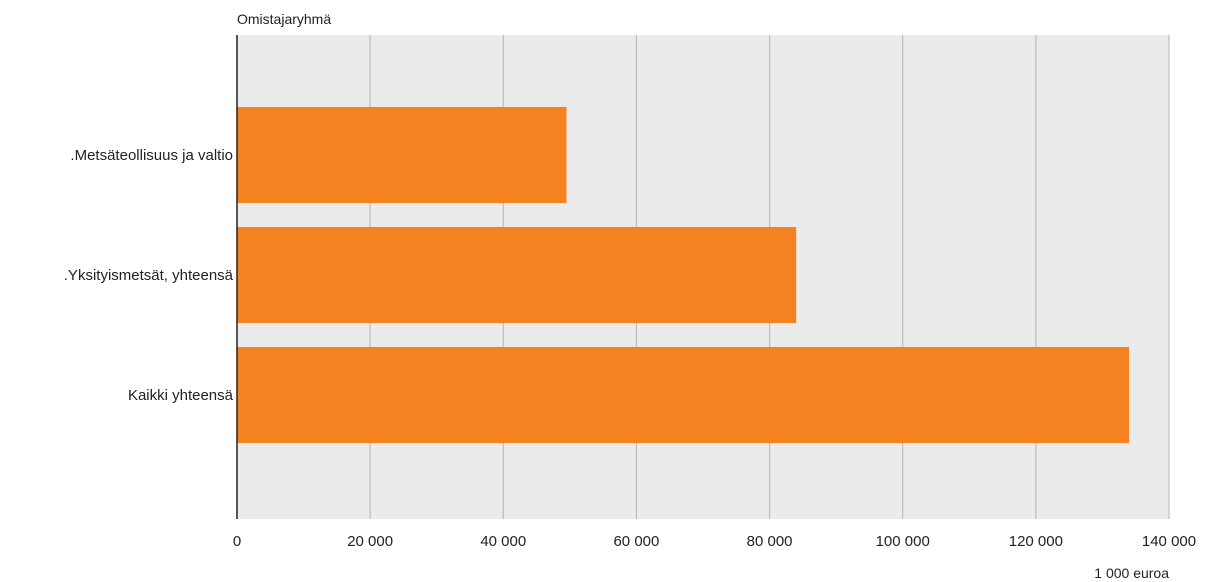 The image size is (1207, 582). What do you see at coordinates (151, 155) in the screenshot?
I see `category-label: .Metsäteollisuus ja valtio` at bounding box center [151, 155].